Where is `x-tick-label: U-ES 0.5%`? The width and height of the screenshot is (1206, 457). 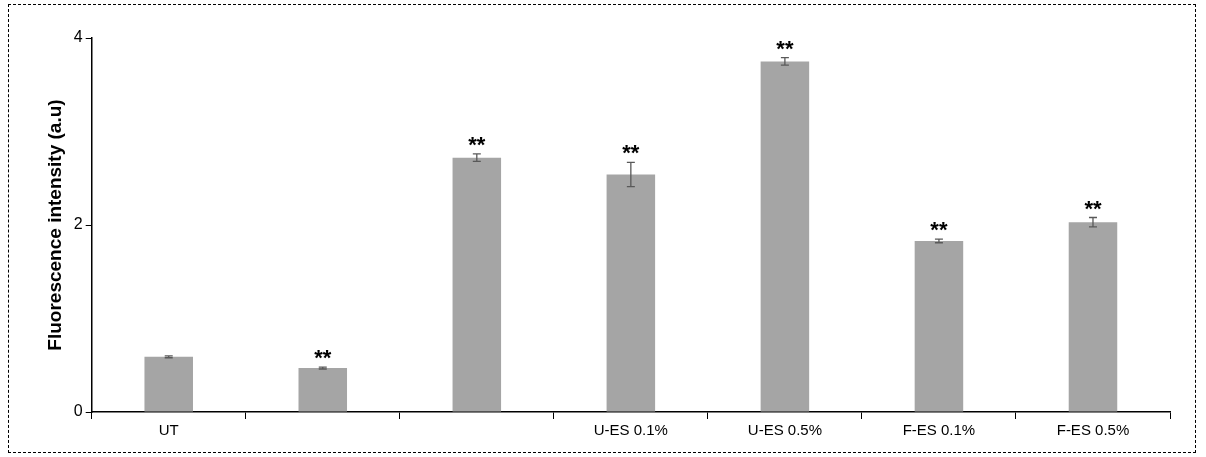 x-tick-label: U-ES 0.5% is located at coordinates (784, 430).